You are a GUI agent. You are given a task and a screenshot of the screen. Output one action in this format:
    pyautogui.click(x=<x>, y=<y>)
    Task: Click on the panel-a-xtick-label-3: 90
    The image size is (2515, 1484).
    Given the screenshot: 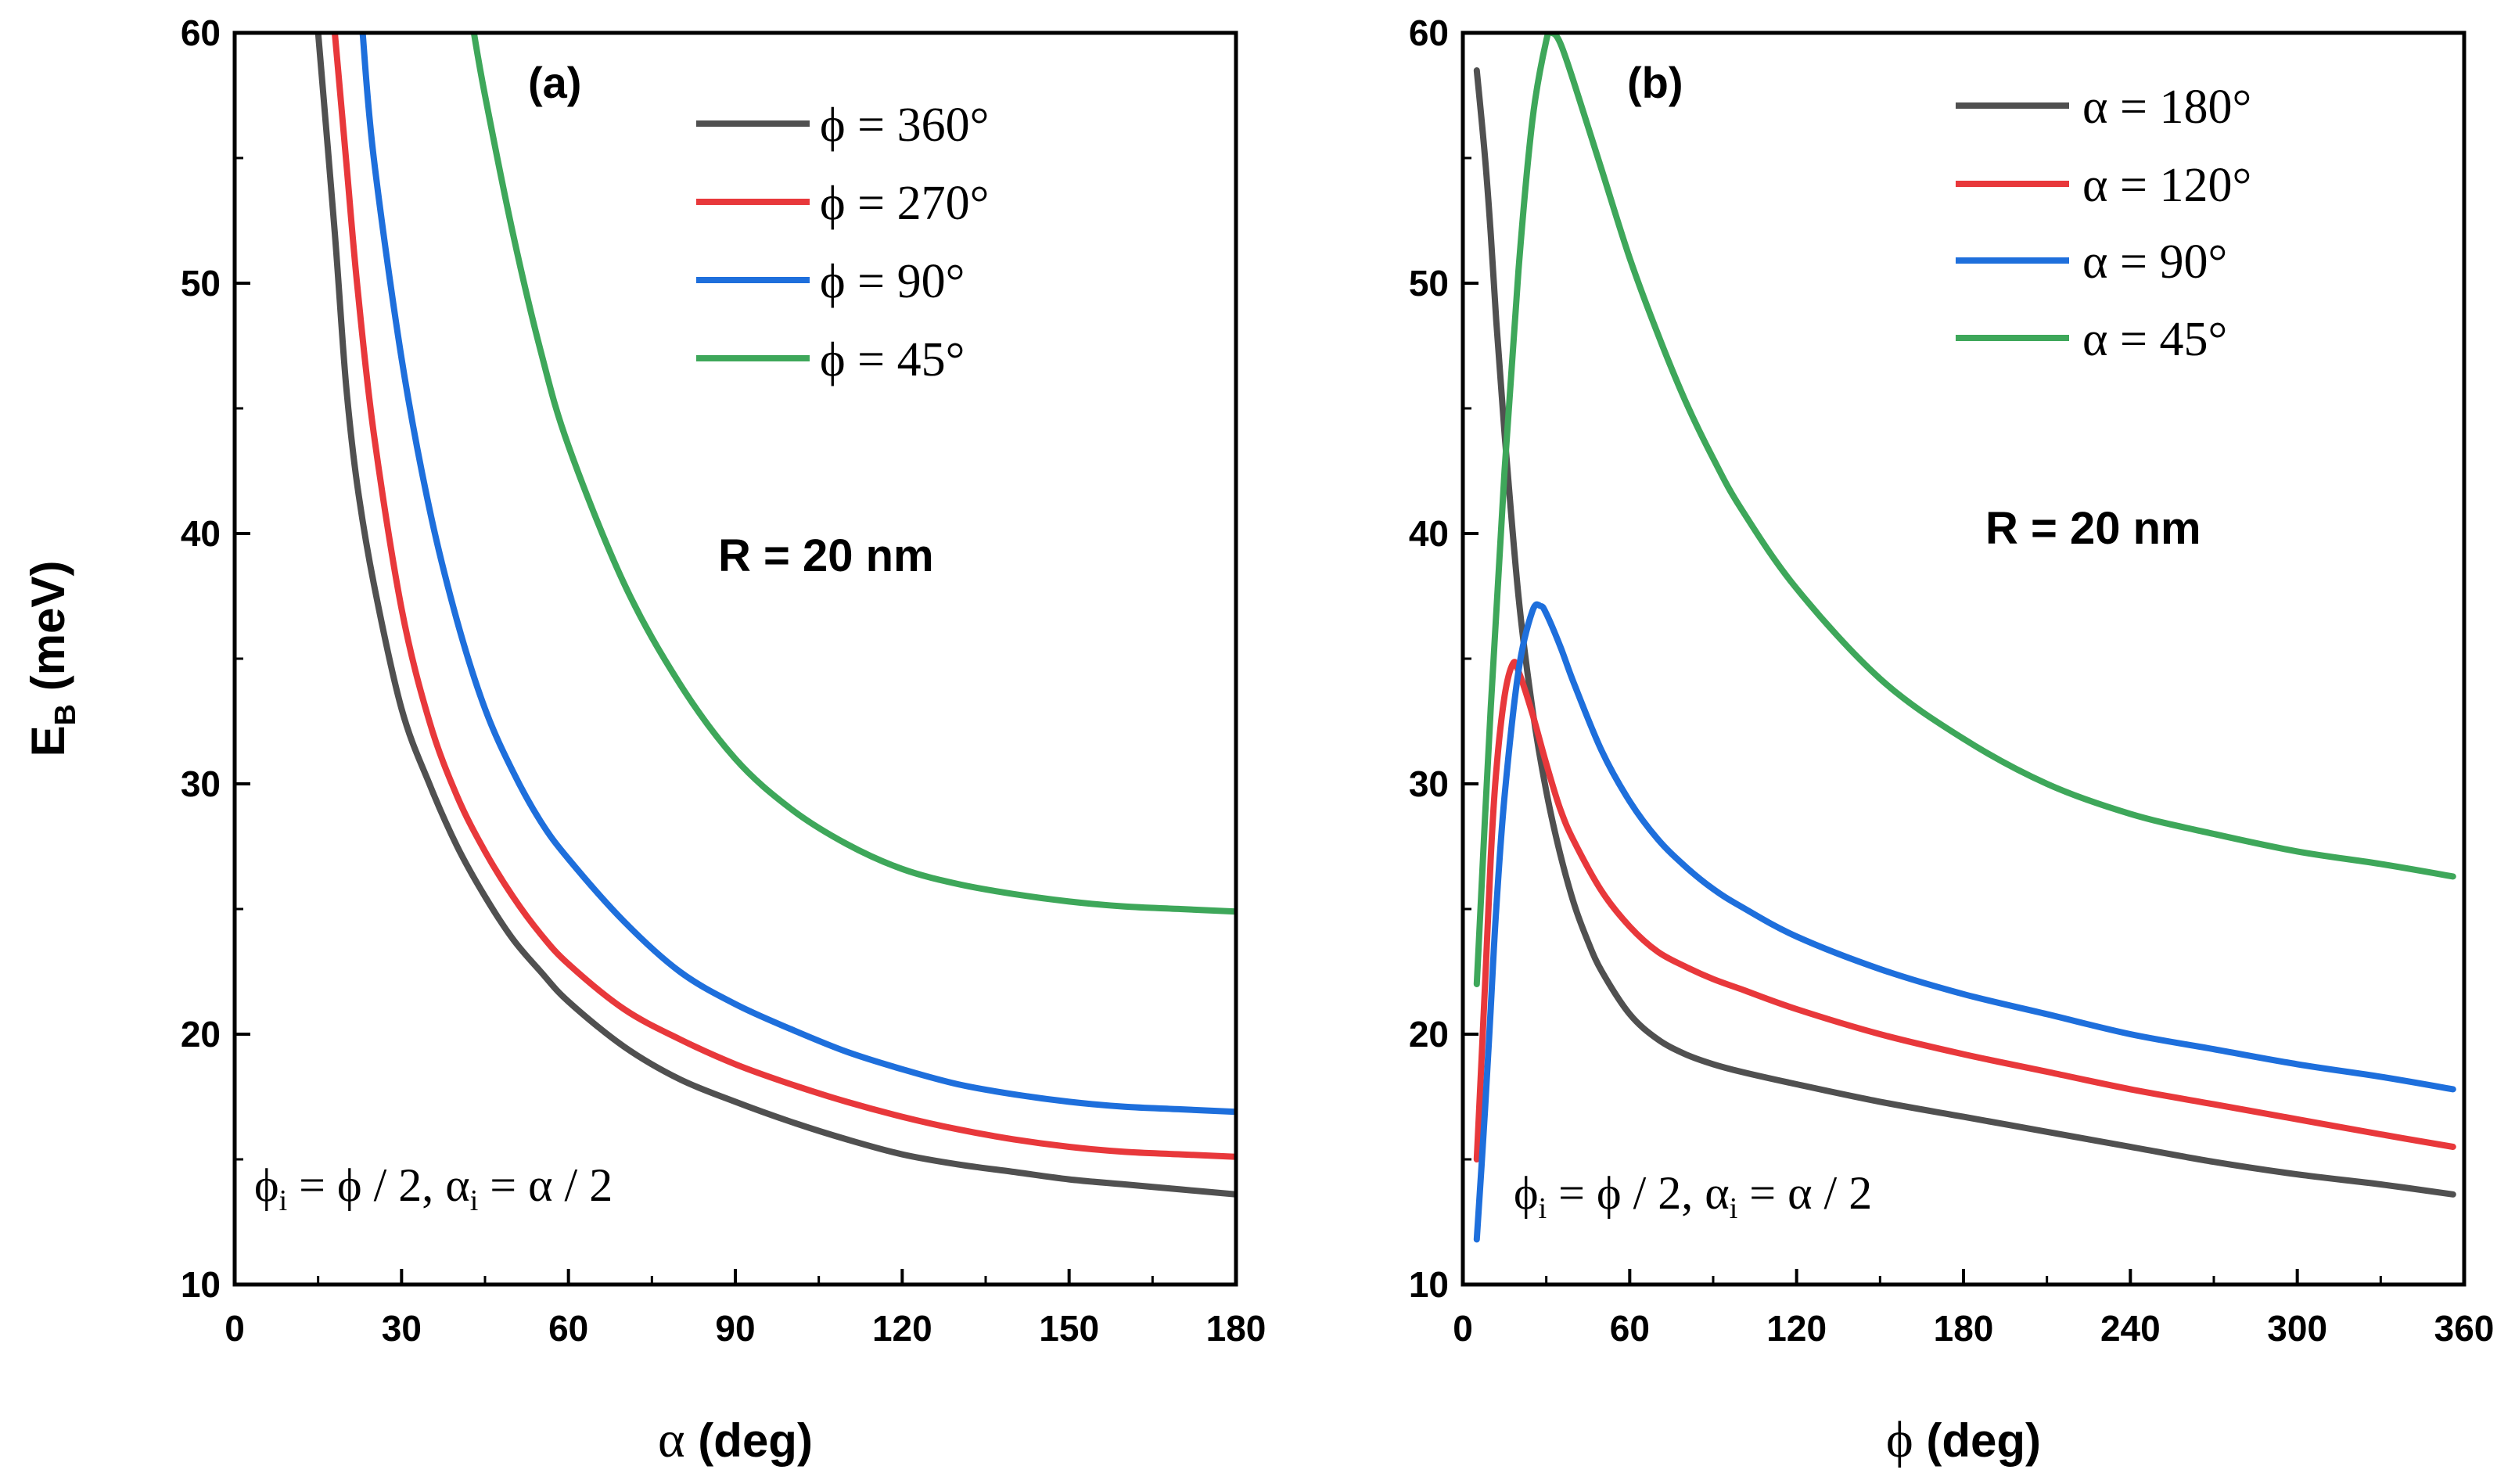 What is the action you would take?
    pyautogui.click(x=735, y=1328)
    